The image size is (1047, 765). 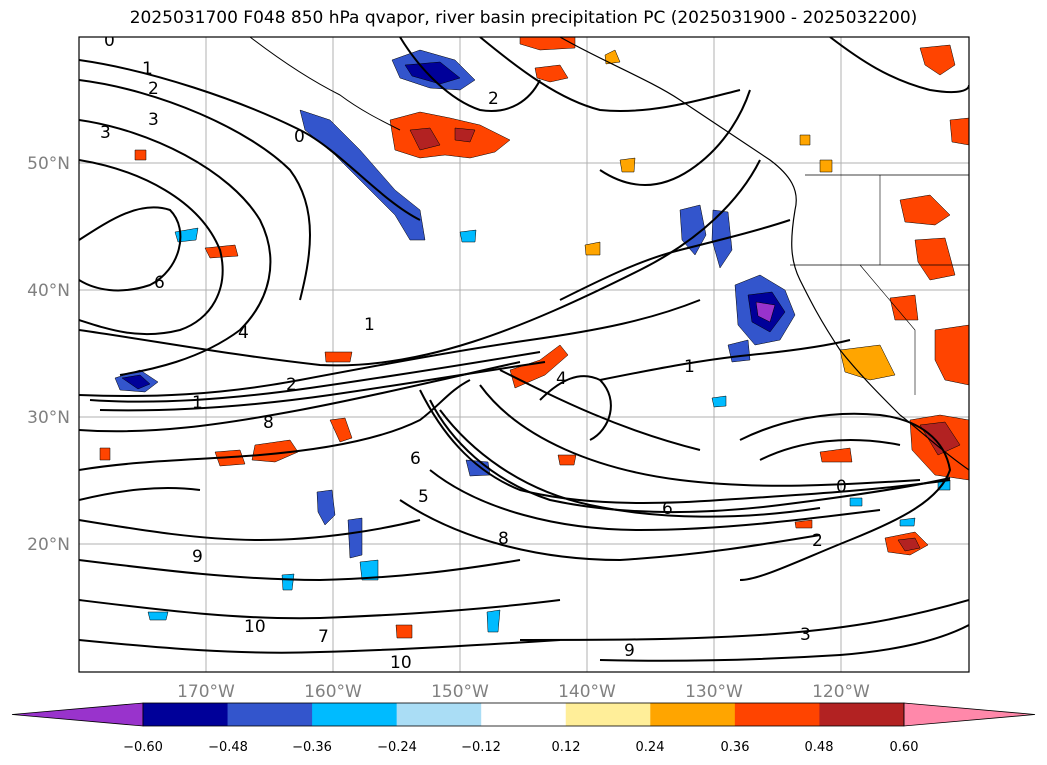 I want to click on colorbar-tick-label: 0.36, so click(x=735, y=747).